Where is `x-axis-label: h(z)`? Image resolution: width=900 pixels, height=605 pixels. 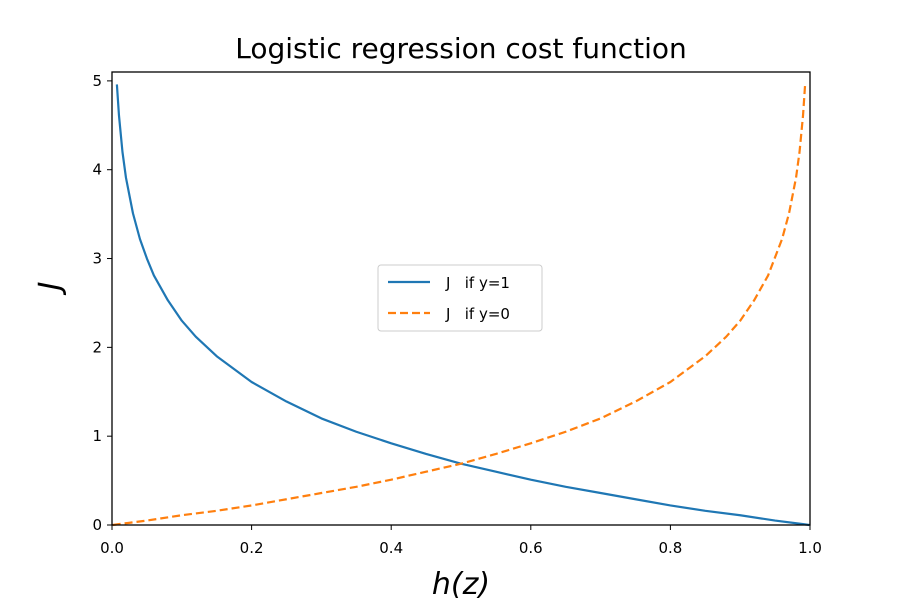 x-axis-label: h(z) is located at coordinates (461, 583).